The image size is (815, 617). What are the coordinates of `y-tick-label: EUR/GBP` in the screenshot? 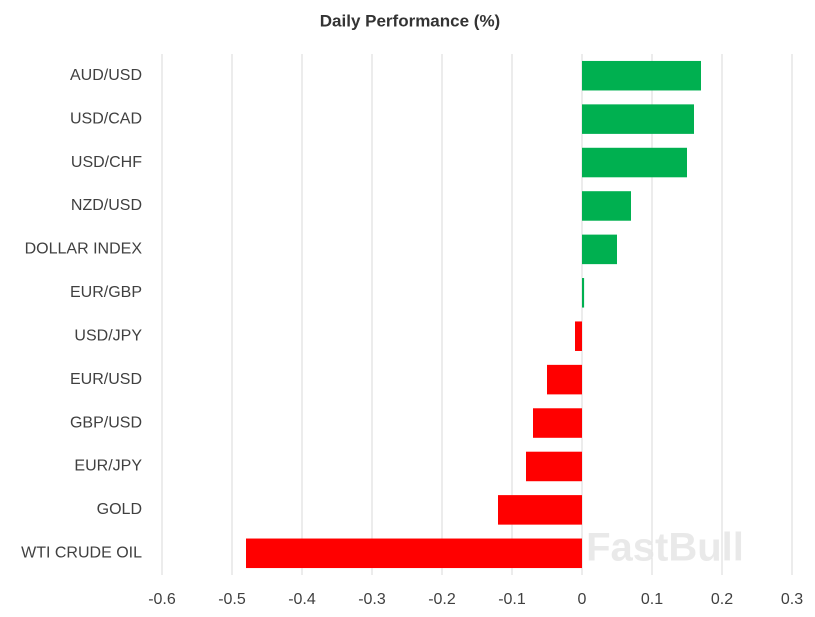 It's located at (106, 292).